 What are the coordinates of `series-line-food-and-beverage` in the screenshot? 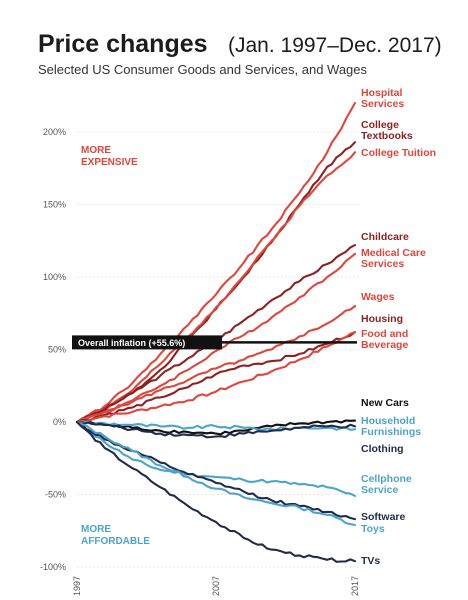 It's located at (216, 377).